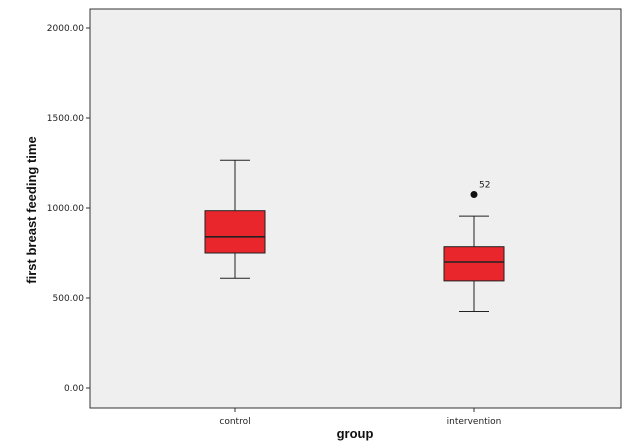  I want to click on x-axis-title: group, so click(355, 433).